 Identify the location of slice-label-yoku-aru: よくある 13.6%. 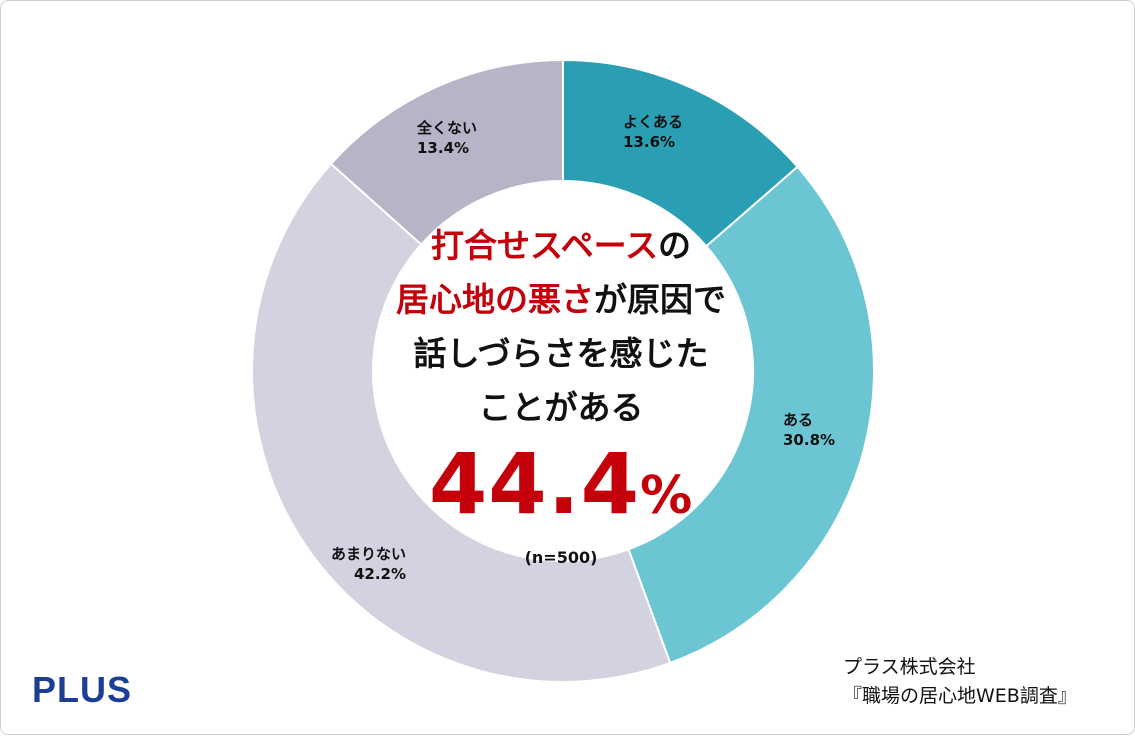
(653, 132).